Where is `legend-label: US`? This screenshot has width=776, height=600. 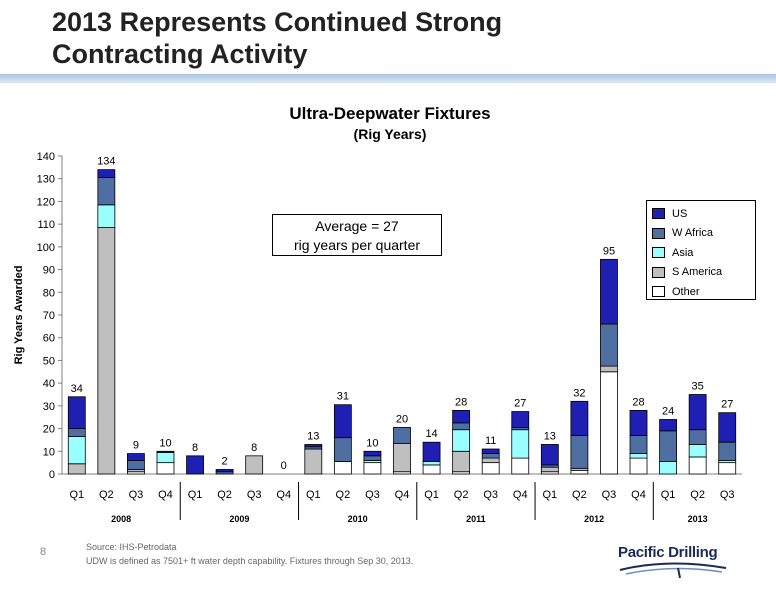
legend-label: US is located at coordinates (680, 213).